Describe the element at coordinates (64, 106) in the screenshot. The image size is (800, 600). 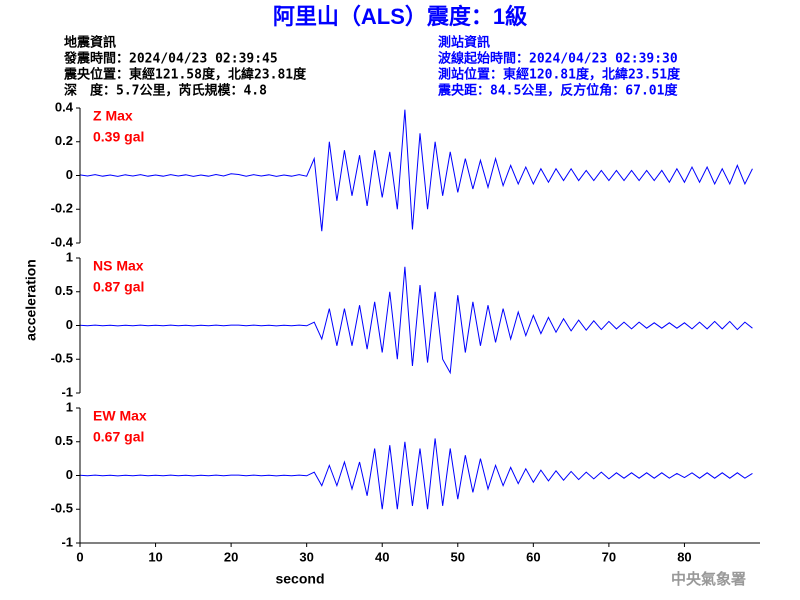
I see `y-tick-label: 0.4` at that location.